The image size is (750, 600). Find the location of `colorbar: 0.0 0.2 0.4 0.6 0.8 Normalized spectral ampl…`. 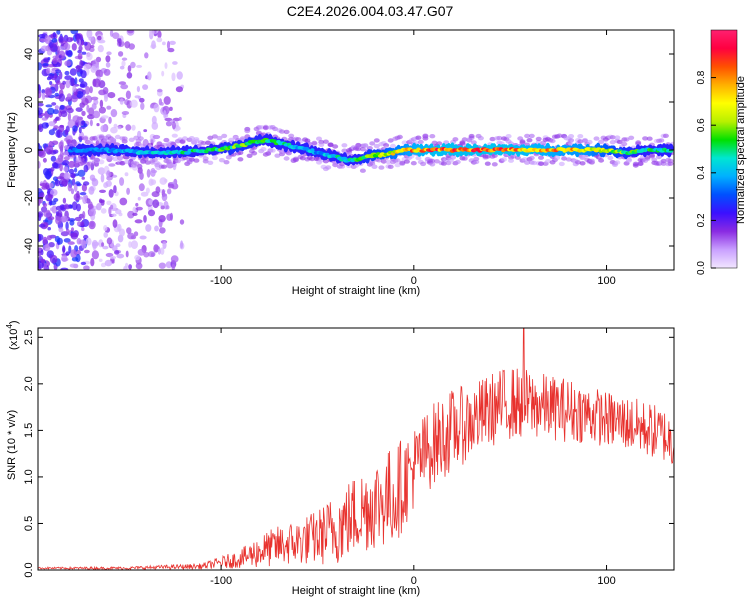

colorbar: 0.0 0.2 0.4 0.6 0.8 Normalized spectral ampl… is located at coordinates (721, 152).